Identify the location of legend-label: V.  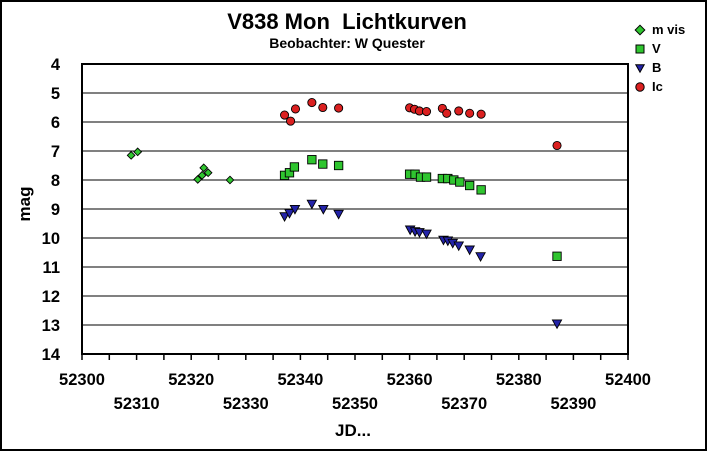
(656, 48).